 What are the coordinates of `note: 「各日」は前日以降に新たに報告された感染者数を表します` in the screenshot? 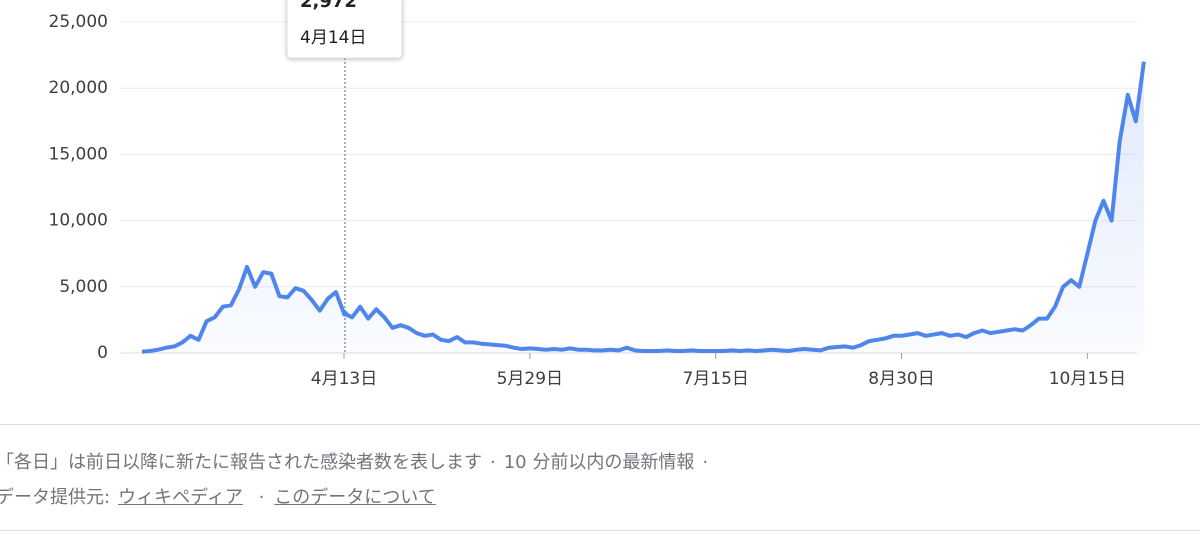 It's located at (241, 462).